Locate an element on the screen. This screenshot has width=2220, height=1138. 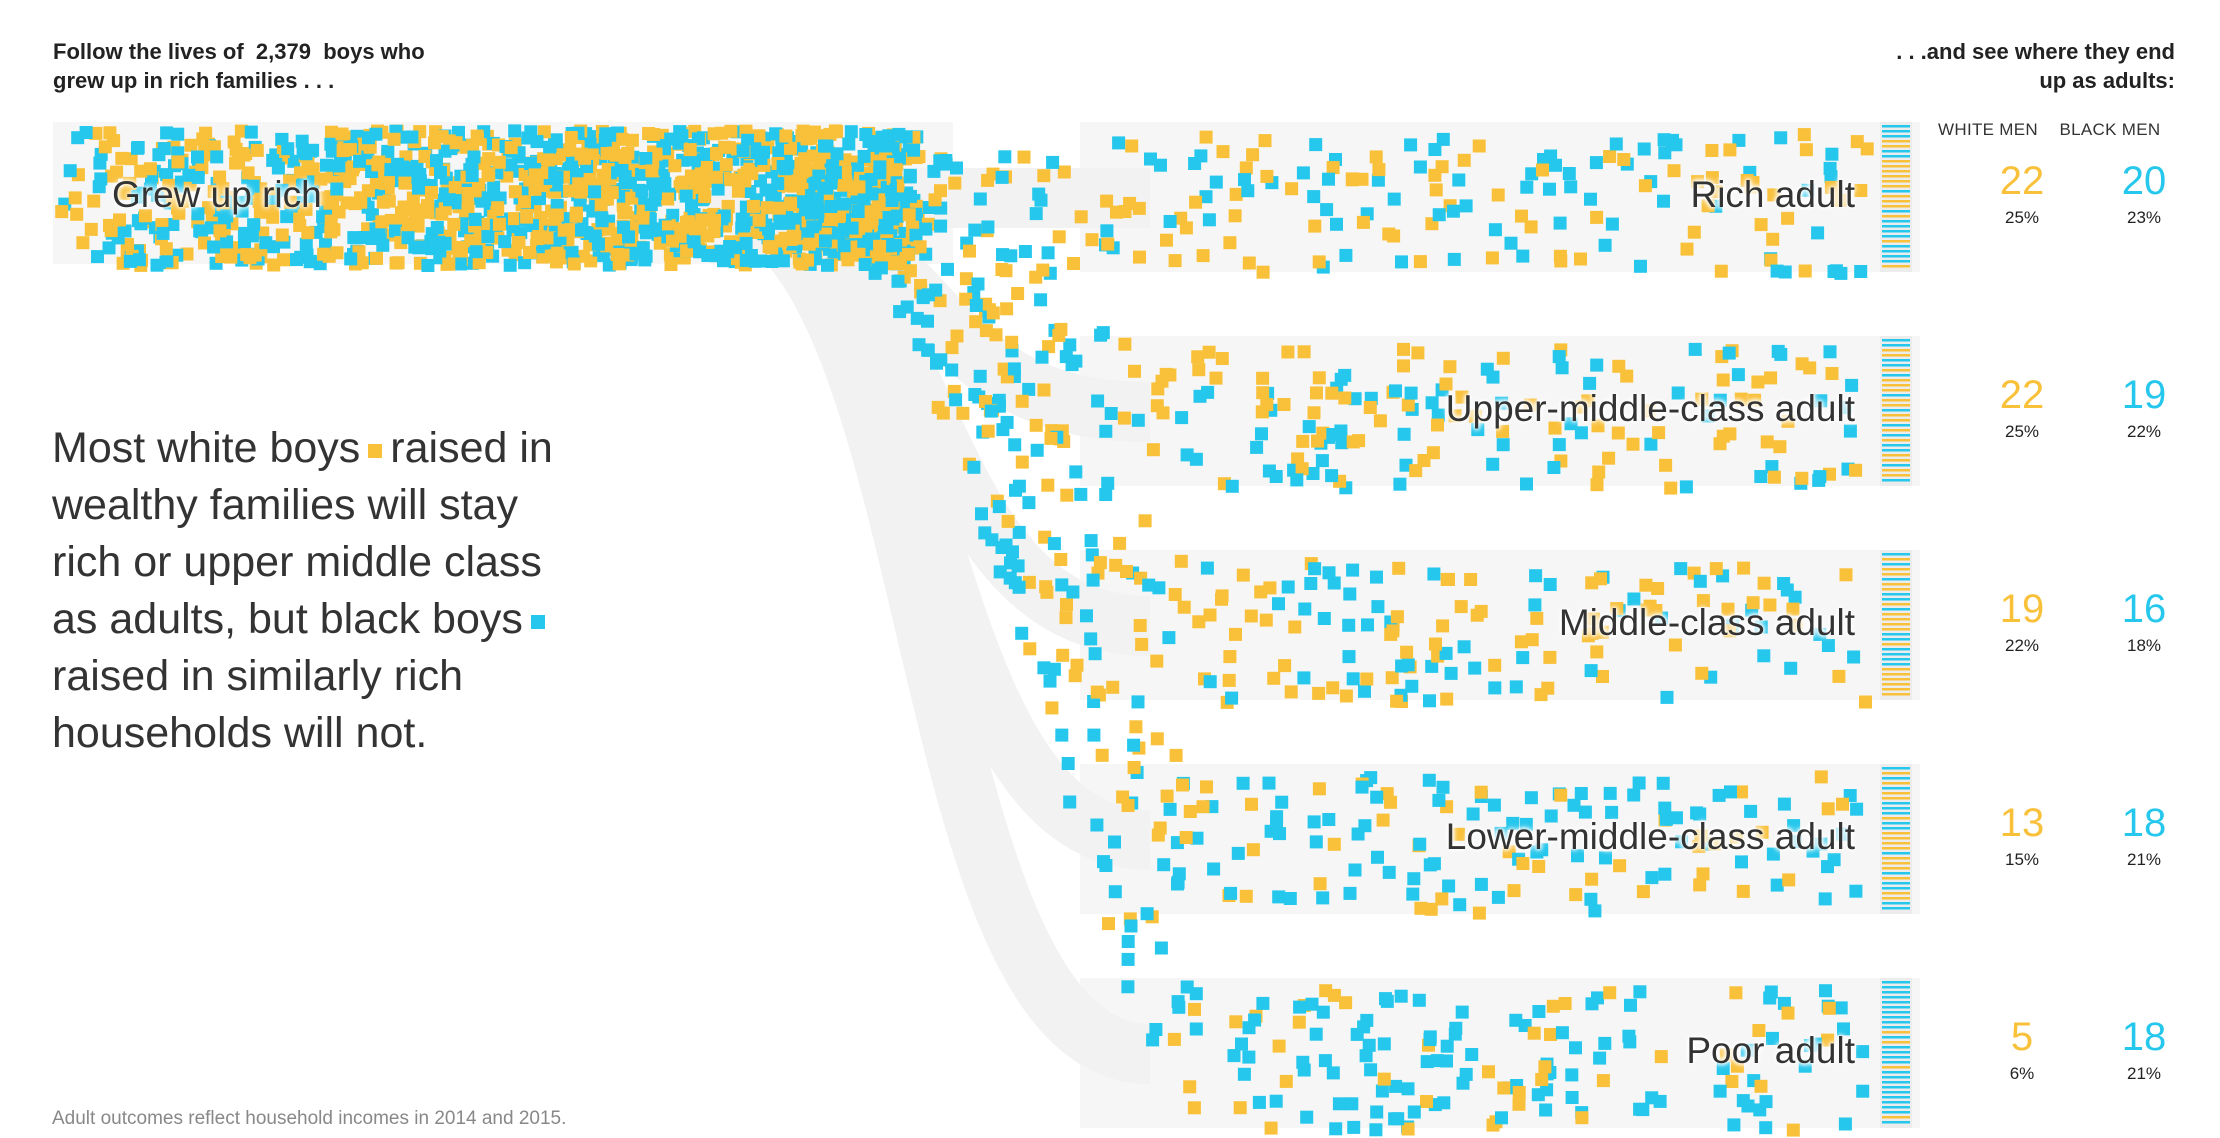
header-left-suffix: boys who is located at coordinates (374, 51).